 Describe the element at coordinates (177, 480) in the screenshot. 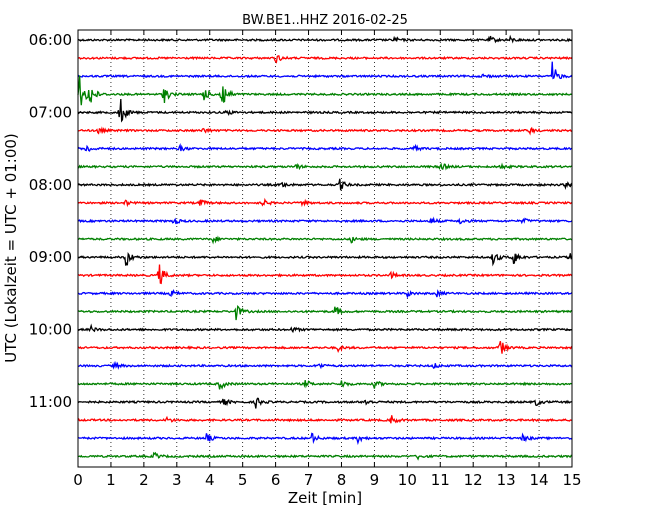

I see `x-tick-label: 3` at that location.